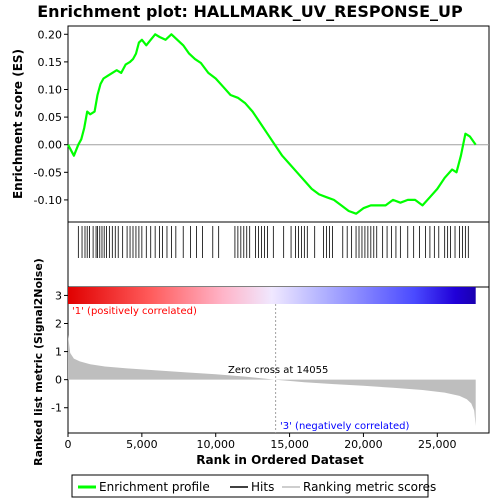 This screenshot has height=500, width=500. Describe the element at coordinates (50, 145) in the screenshot. I see `es-ytick-label: 0.00` at that location.